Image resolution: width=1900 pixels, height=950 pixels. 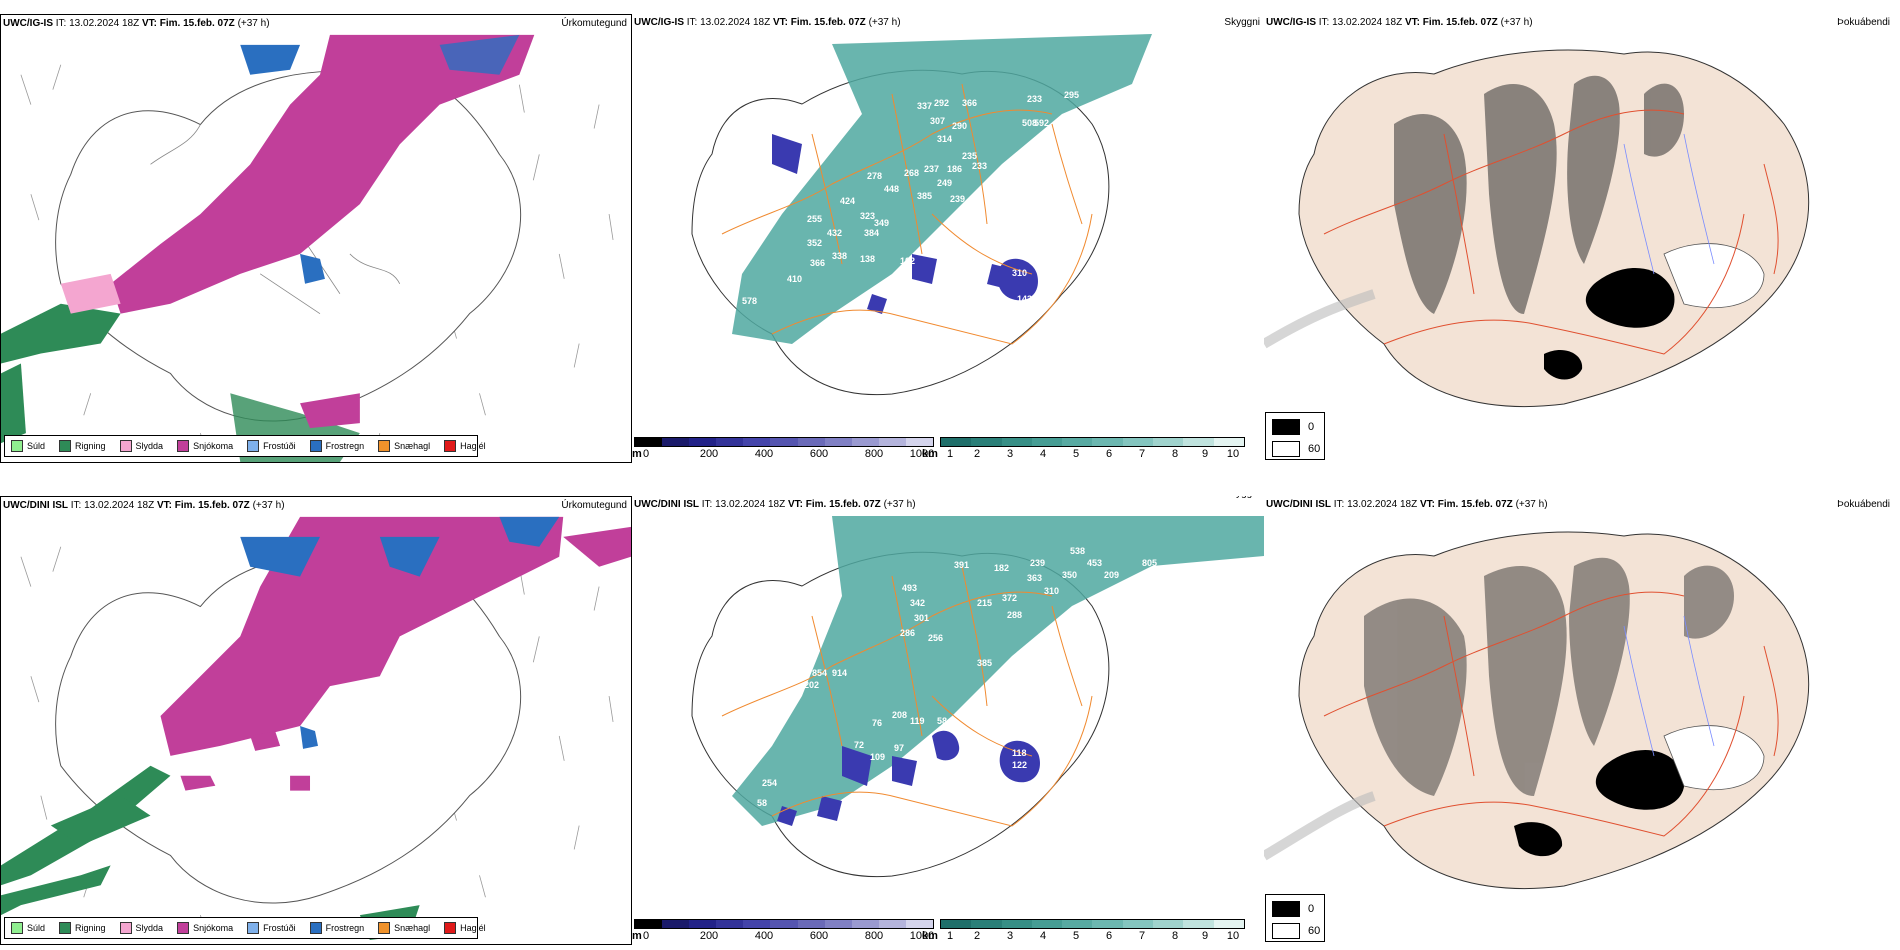 I want to click on svg-text: 97, so click(x=899, y=748).